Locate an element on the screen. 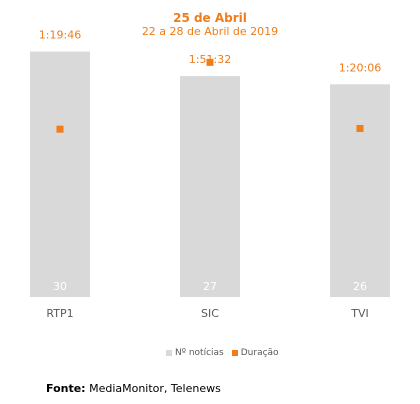 The width and height of the screenshot is (420, 404). legend-label-noticias: Nº notícias is located at coordinates (199, 353).